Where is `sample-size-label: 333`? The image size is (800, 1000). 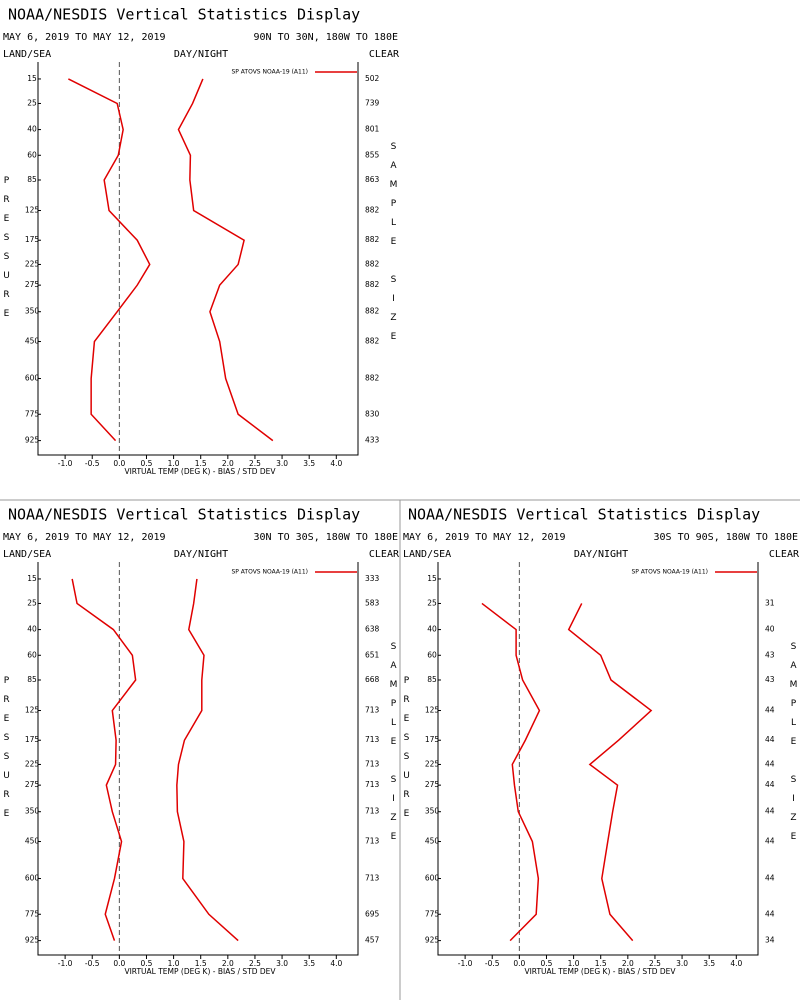
sample-size-label: 333 is located at coordinates (372, 578).